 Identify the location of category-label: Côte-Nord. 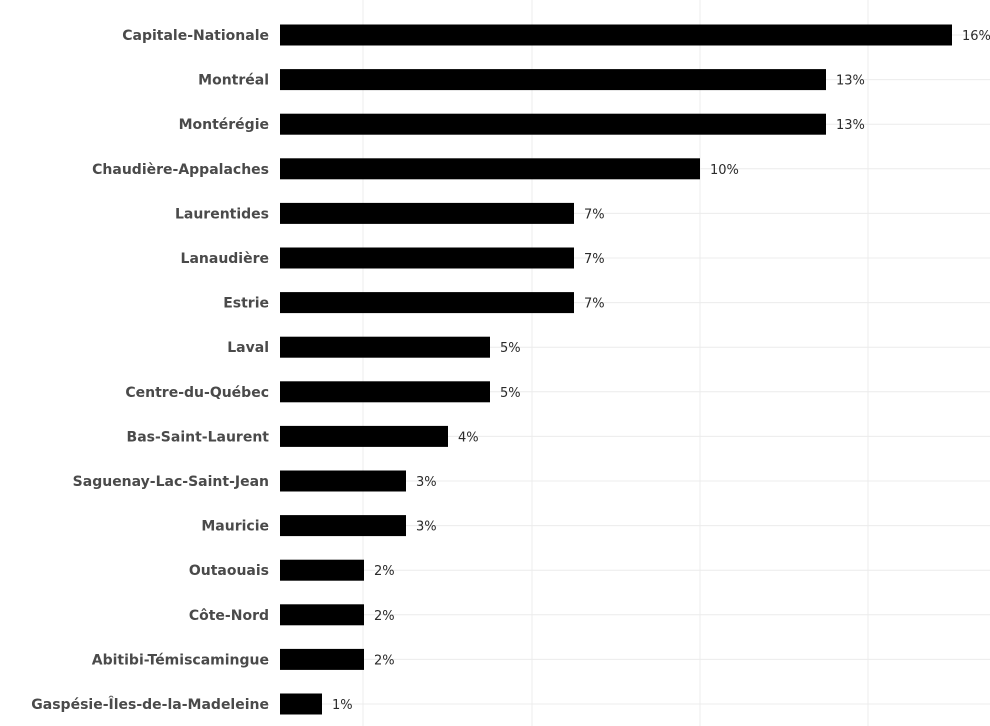
(229, 616).